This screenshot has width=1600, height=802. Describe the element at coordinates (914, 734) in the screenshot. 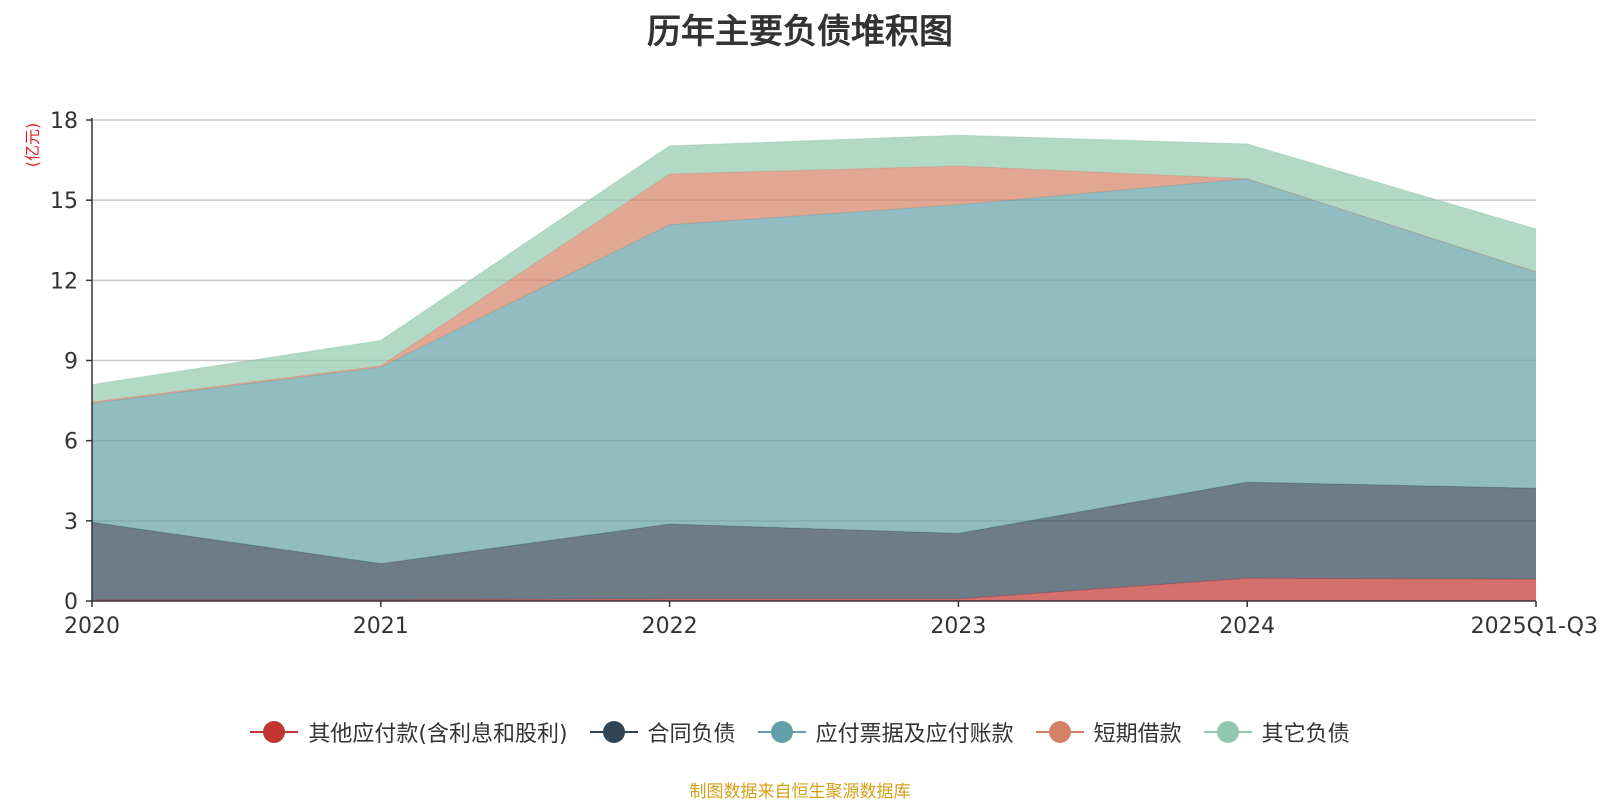

I see `legend-label: 应付票据及应付账款` at that location.